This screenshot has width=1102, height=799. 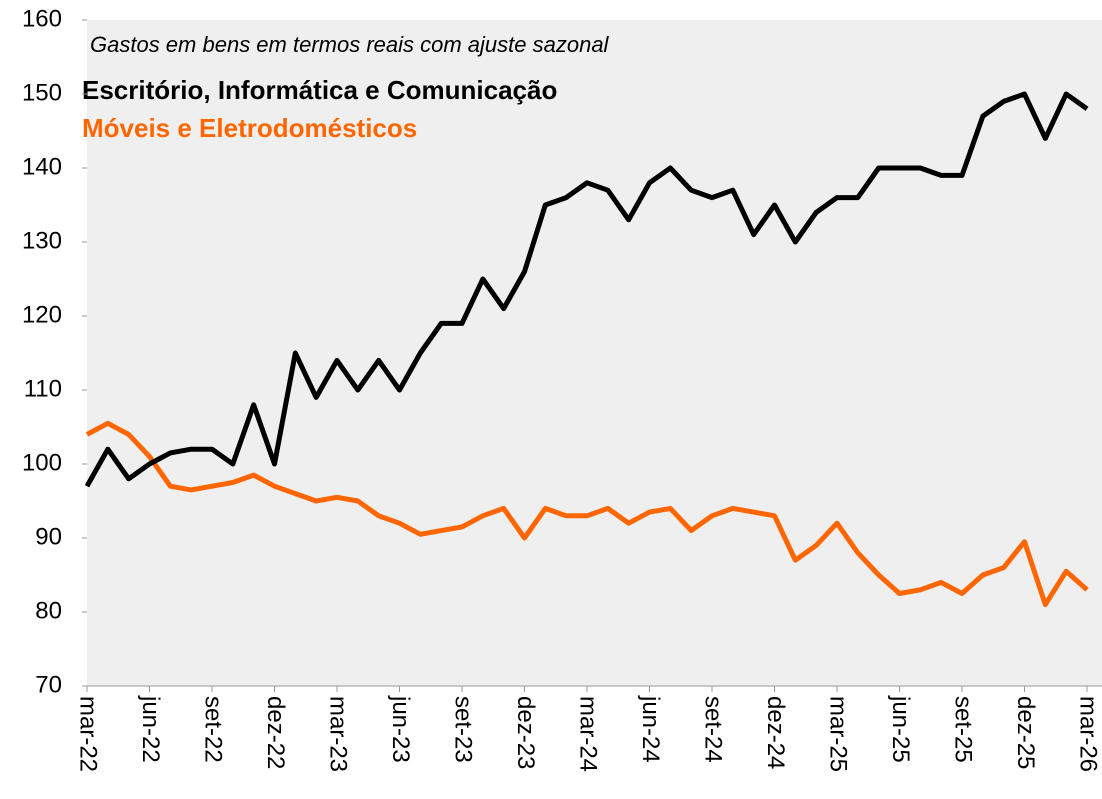 I want to click on x-tick-label: mar-24, so click(x=588, y=734).